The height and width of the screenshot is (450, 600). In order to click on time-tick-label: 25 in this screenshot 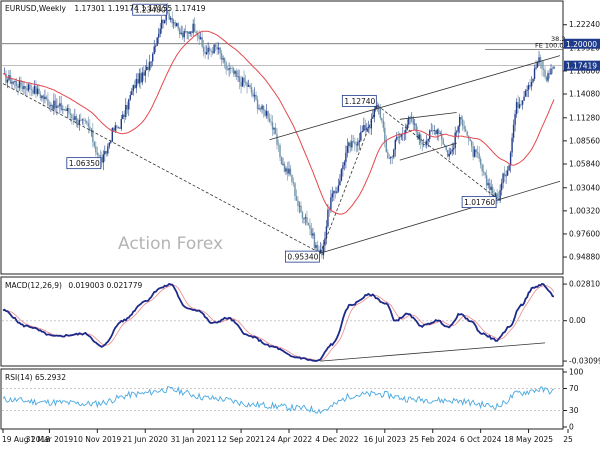, I will do `click(568, 439)`.